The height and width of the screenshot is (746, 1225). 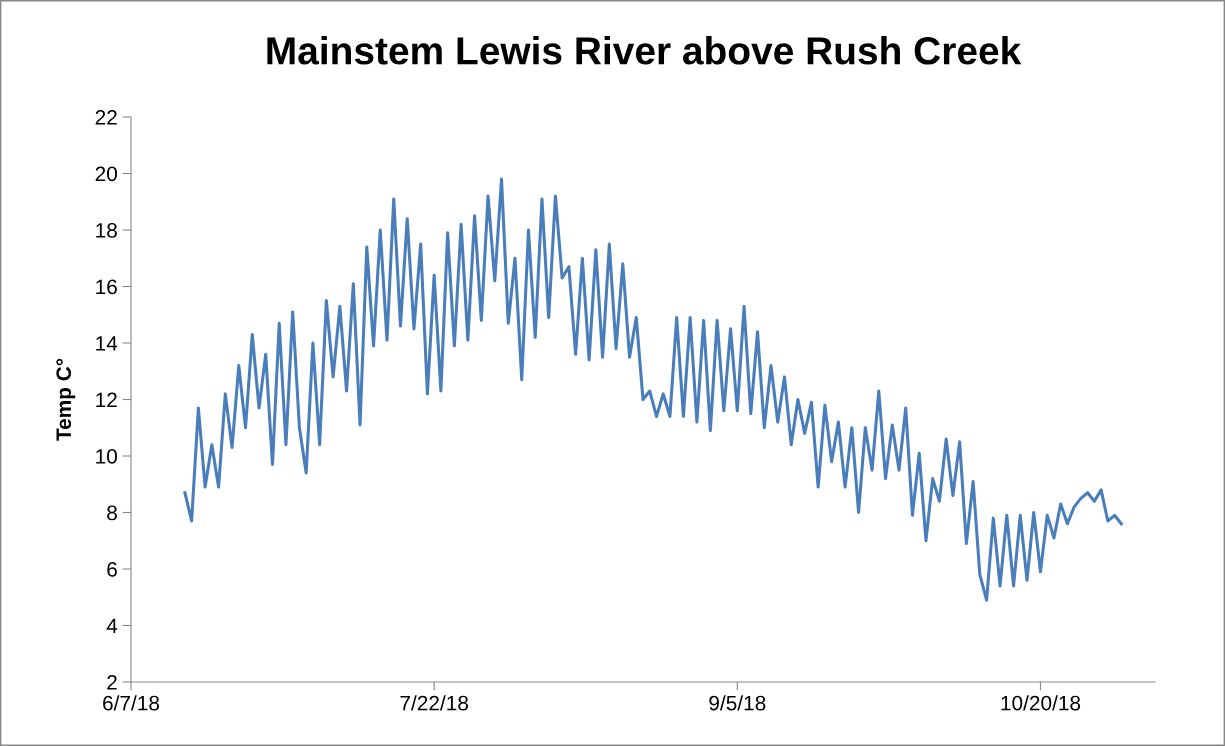 What do you see at coordinates (644, 50) in the screenshot?
I see `chart-title: Mainstem Lewis River above Rush Creek` at bounding box center [644, 50].